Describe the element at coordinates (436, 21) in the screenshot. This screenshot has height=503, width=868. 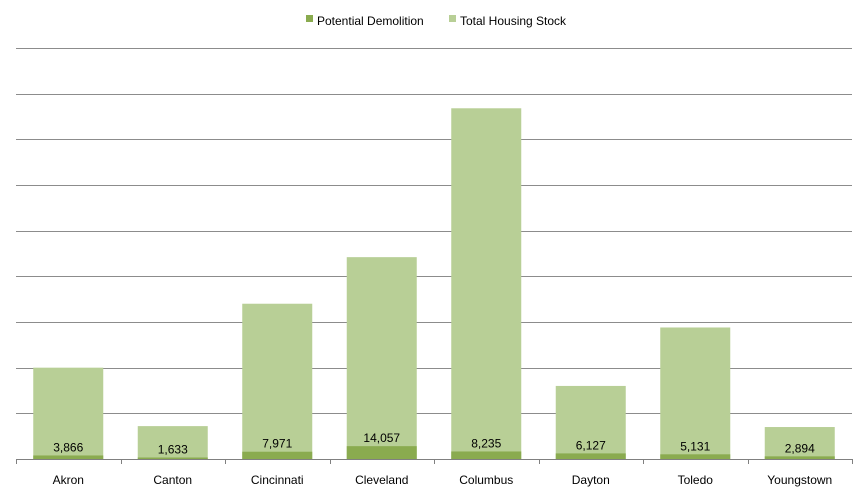
I see `legend: Potential Demolition Total Housing Stock` at that location.